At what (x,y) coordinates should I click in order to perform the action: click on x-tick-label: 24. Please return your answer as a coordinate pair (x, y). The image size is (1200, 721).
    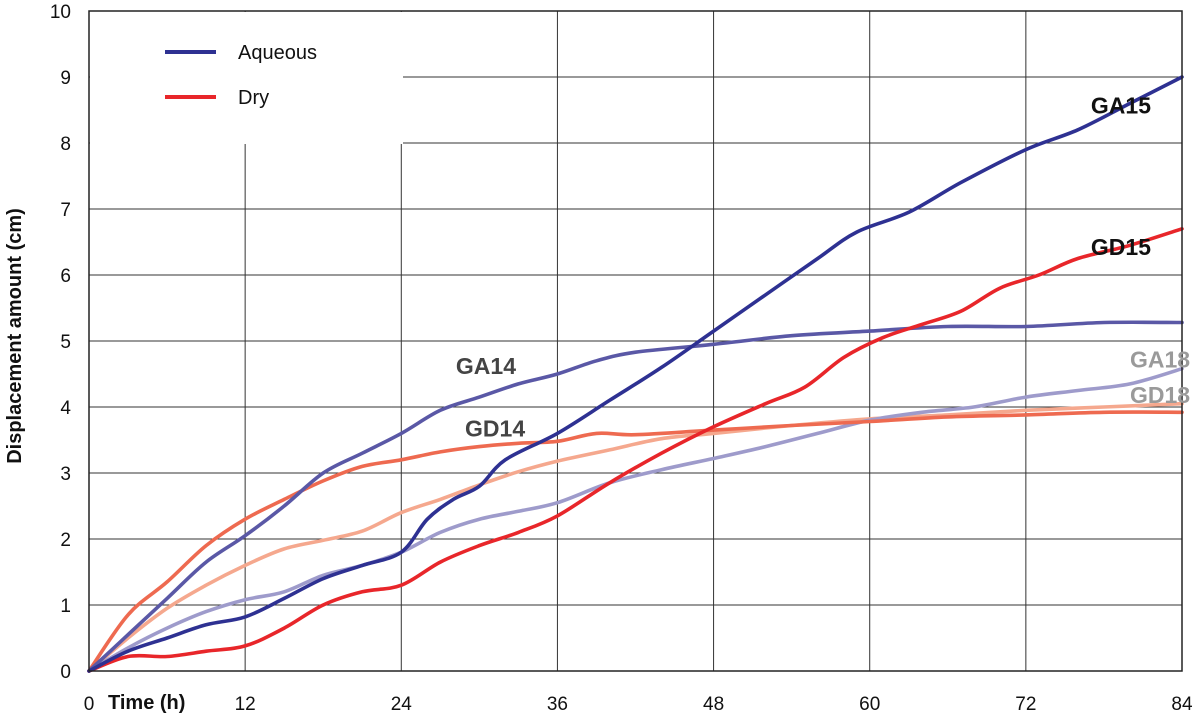
    Looking at the image, I should click on (402, 704).